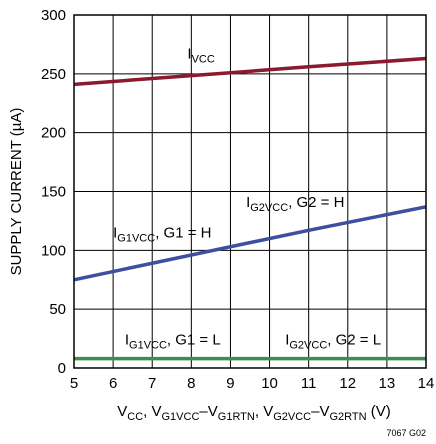 The height and width of the screenshot is (444, 436). I want to click on x-tick-labels: 5 6 7 8 9 10 11 12 13 14, so click(252, 383).